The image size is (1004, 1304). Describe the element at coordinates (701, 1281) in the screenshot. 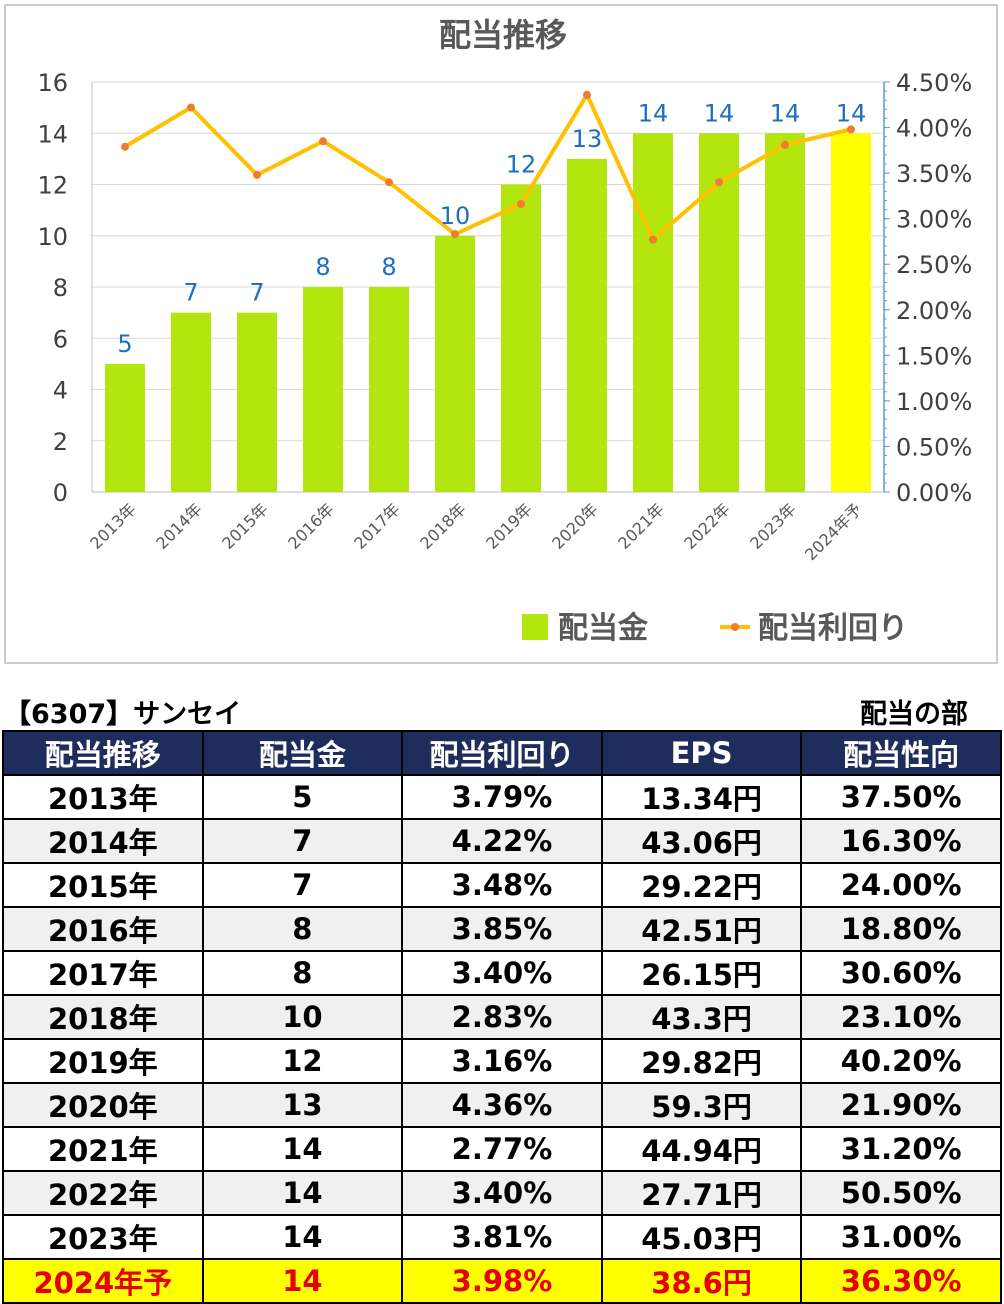

I see `table-cell: 38.6円` at that location.